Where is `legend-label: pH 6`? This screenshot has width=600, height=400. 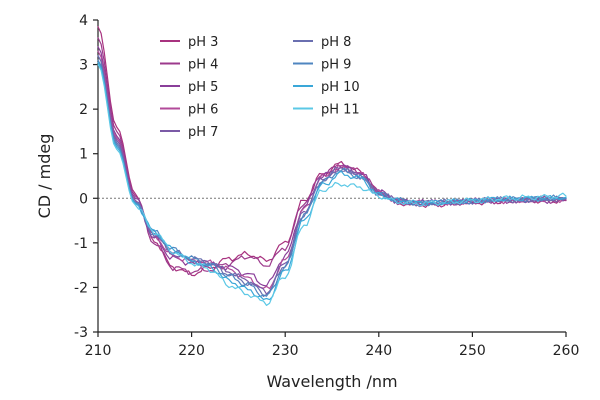
legend-label: pH 6 is located at coordinates (203, 110).